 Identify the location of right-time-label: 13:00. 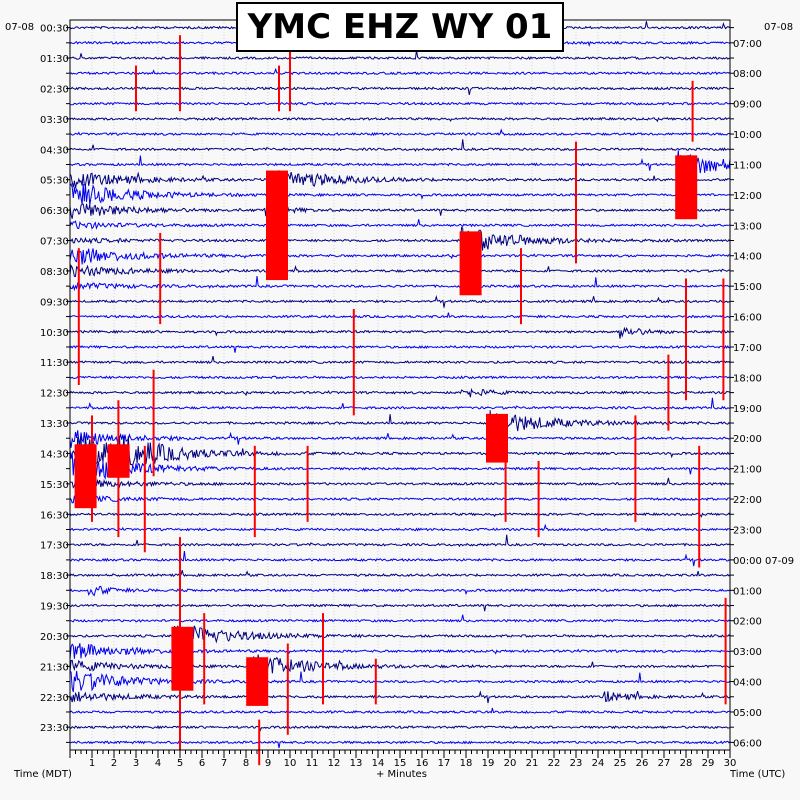
(747, 226).